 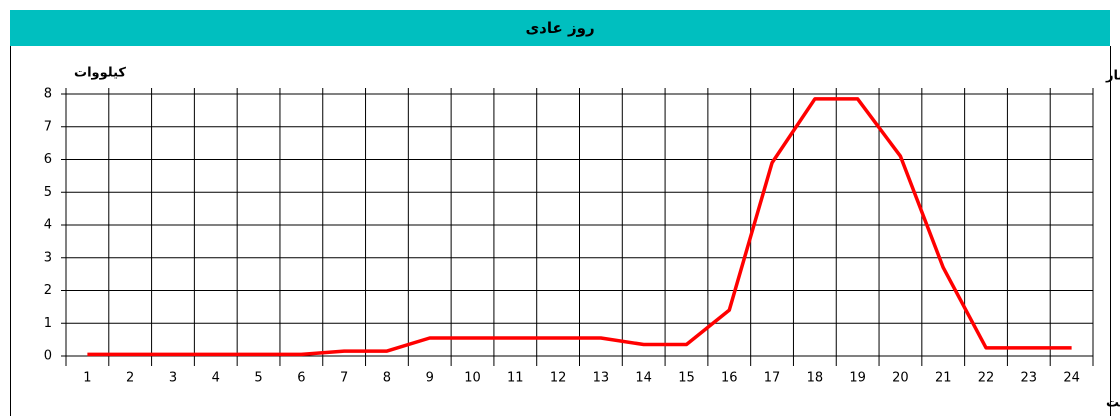 I want to click on x-tick-label: 7, so click(x=344, y=378).